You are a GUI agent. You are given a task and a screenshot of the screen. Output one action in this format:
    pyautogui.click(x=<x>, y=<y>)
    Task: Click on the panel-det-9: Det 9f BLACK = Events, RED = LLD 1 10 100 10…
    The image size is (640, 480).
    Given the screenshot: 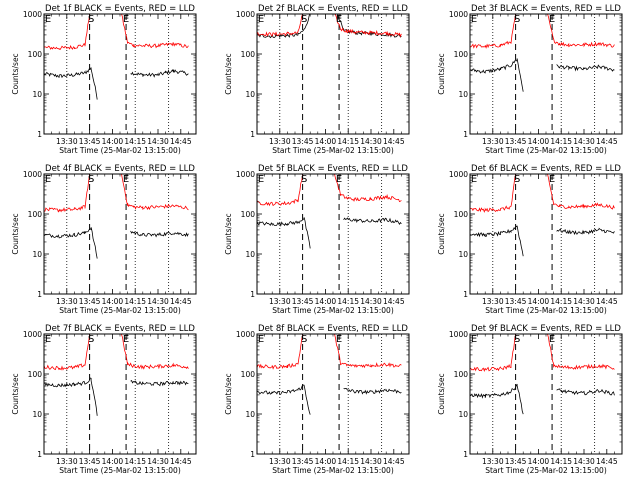 What is the action you would take?
    pyautogui.click(x=530, y=399)
    